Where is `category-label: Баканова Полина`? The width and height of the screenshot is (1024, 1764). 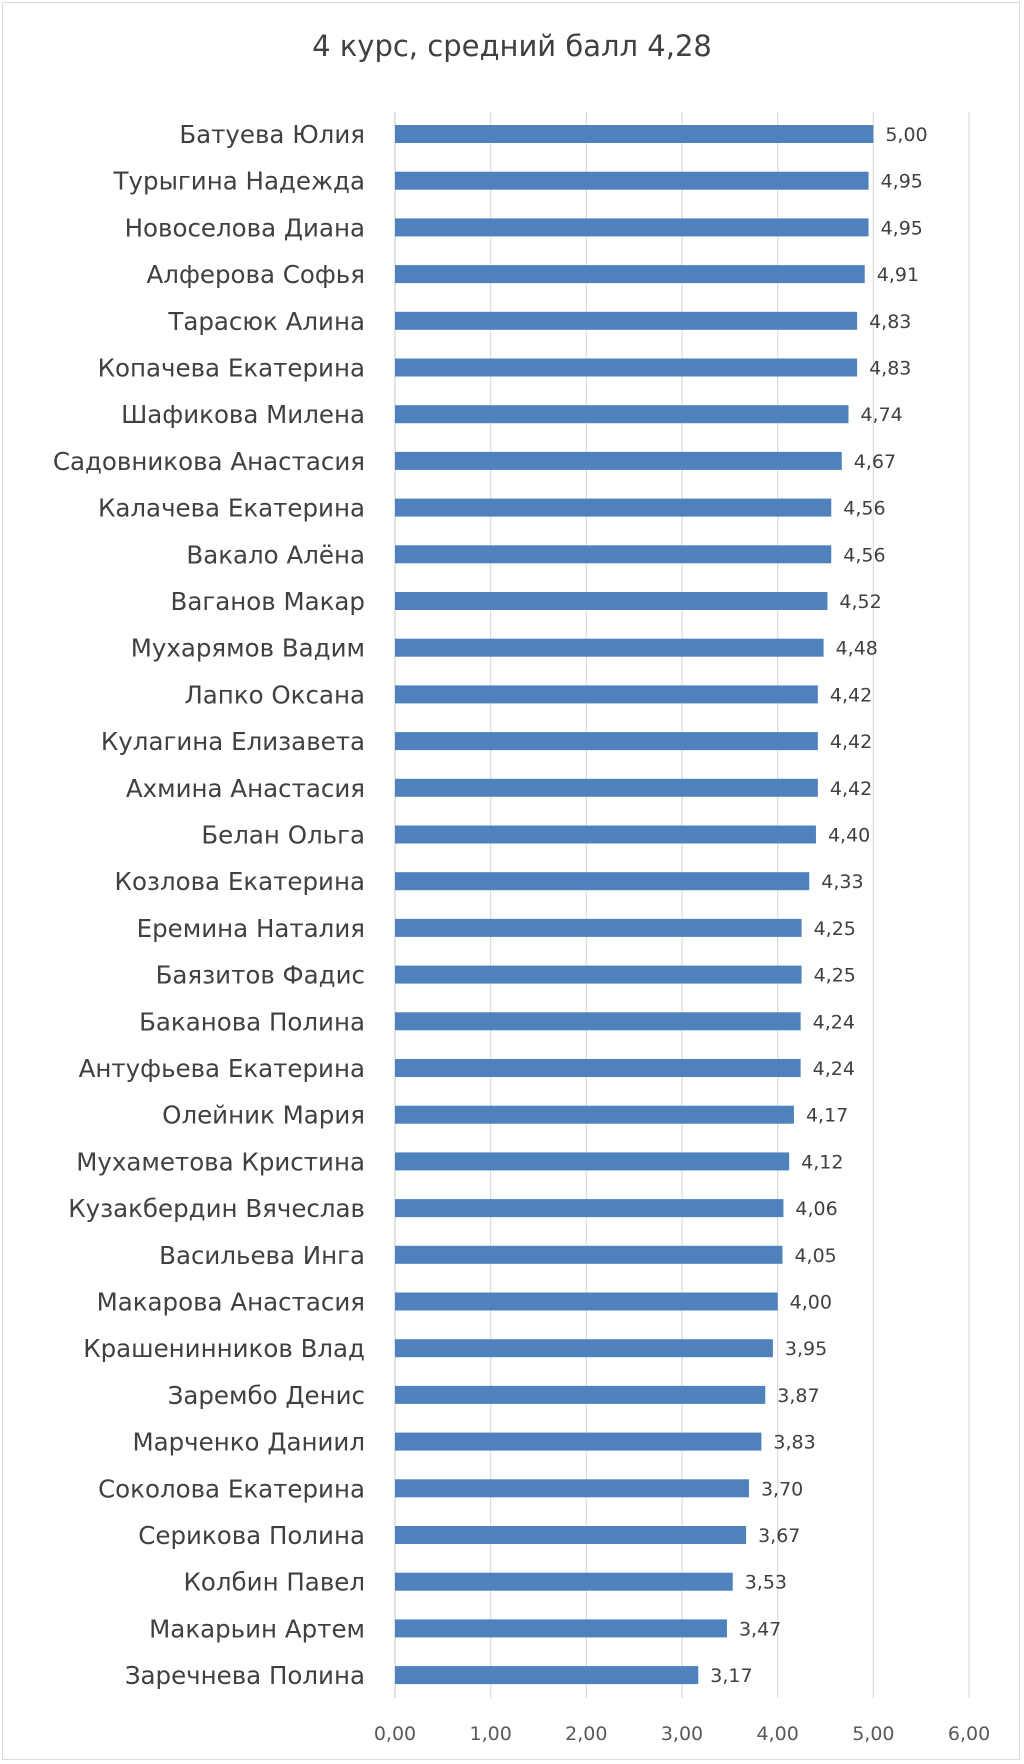
category-label: Баканова Полина is located at coordinates (252, 1021).